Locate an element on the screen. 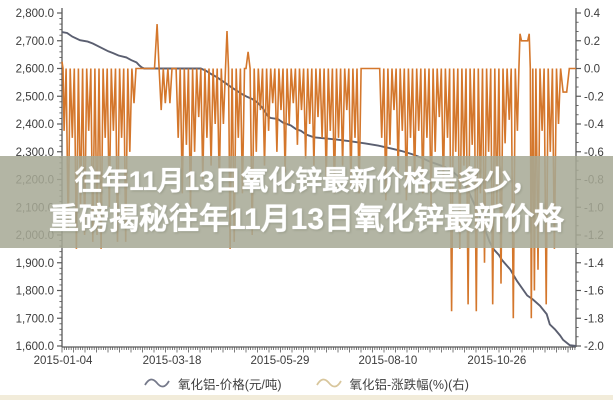 This screenshot has height=400, width=613. svg-text: 0.2 is located at coordinates (592, 42).